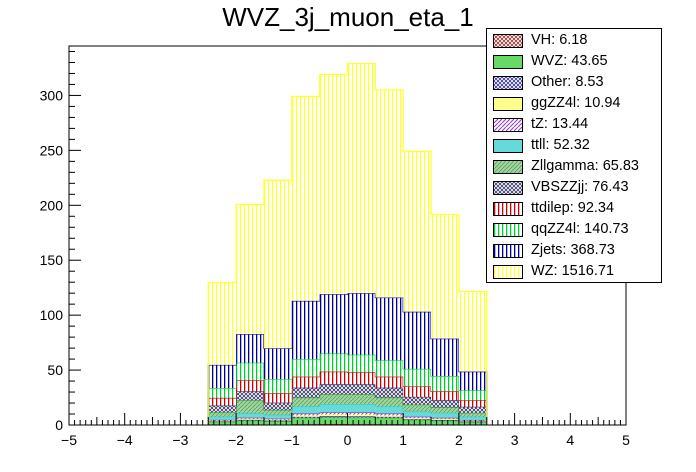  What do you see at coordinates (459, 440) in the screenshot?
I see `x-tick-label: 2` at bounding box center [459, 440].